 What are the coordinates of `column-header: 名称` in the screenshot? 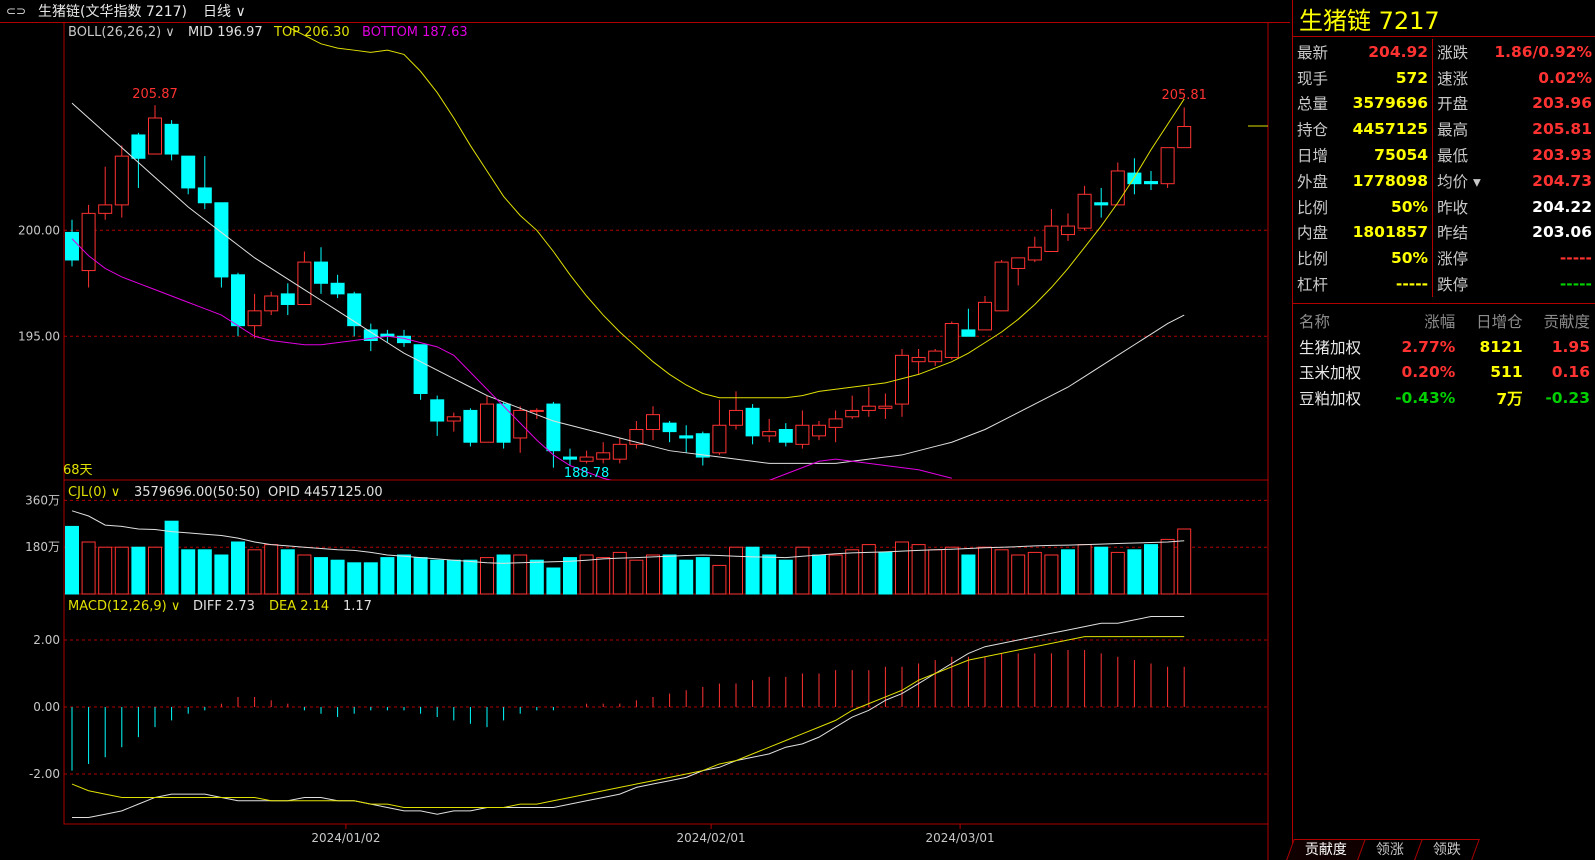 It's located at (1315, 321).